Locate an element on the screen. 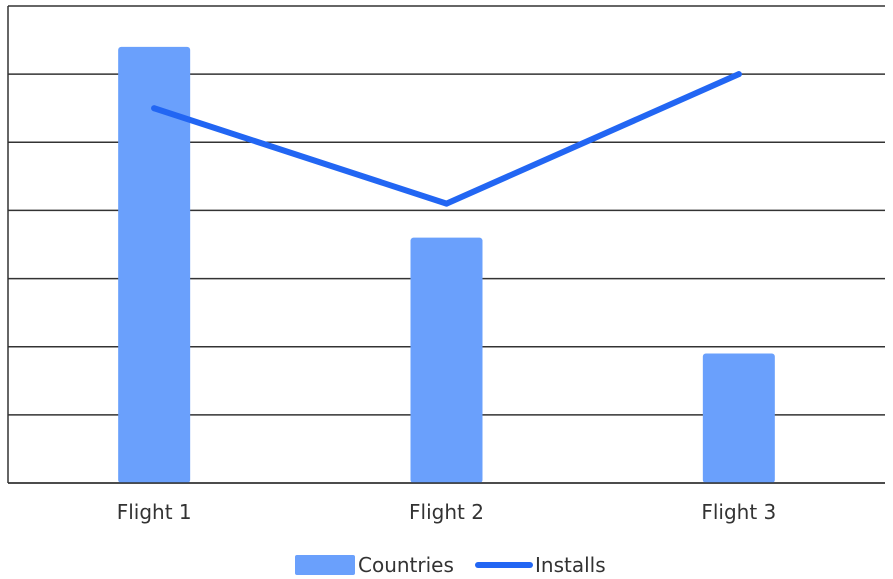 The width and height of the screenshot is (893, 579). x-axis-tick-labels: Flight 1 Flight 2 Flight 3 is located at coordinates (447, 512).